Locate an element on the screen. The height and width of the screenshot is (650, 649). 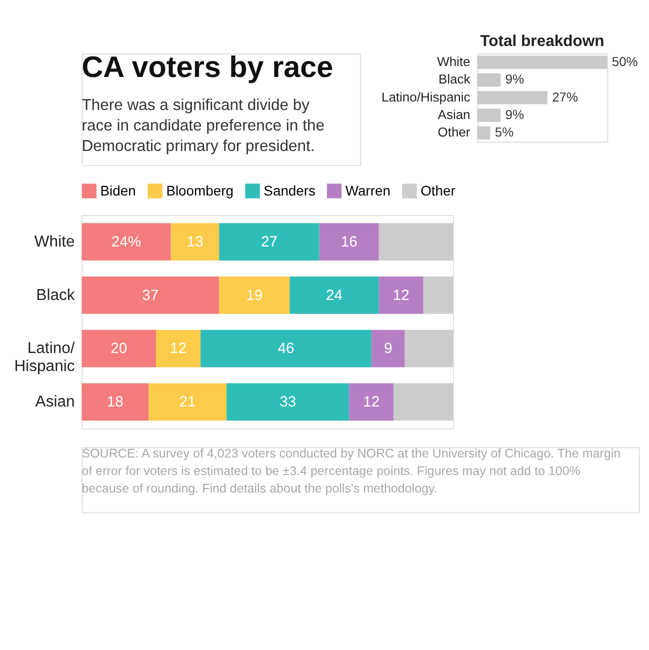
data-label: 33 is located at coordinates (288, 402).